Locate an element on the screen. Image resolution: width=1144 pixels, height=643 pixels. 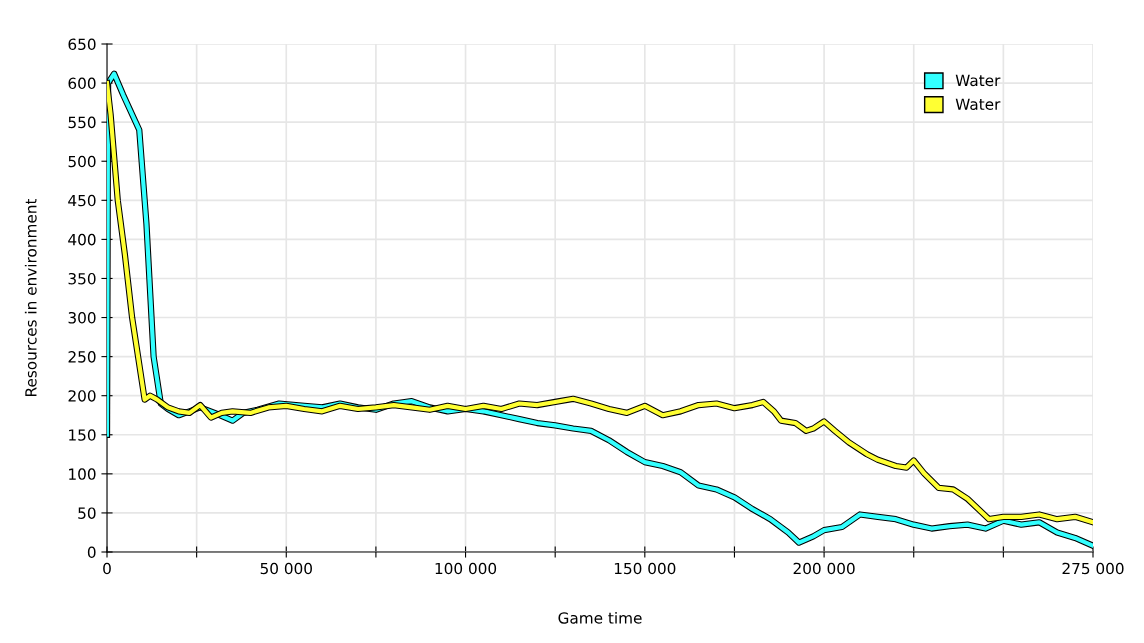
x-tick-label: 100 000 is located at coordinates (466, 568).